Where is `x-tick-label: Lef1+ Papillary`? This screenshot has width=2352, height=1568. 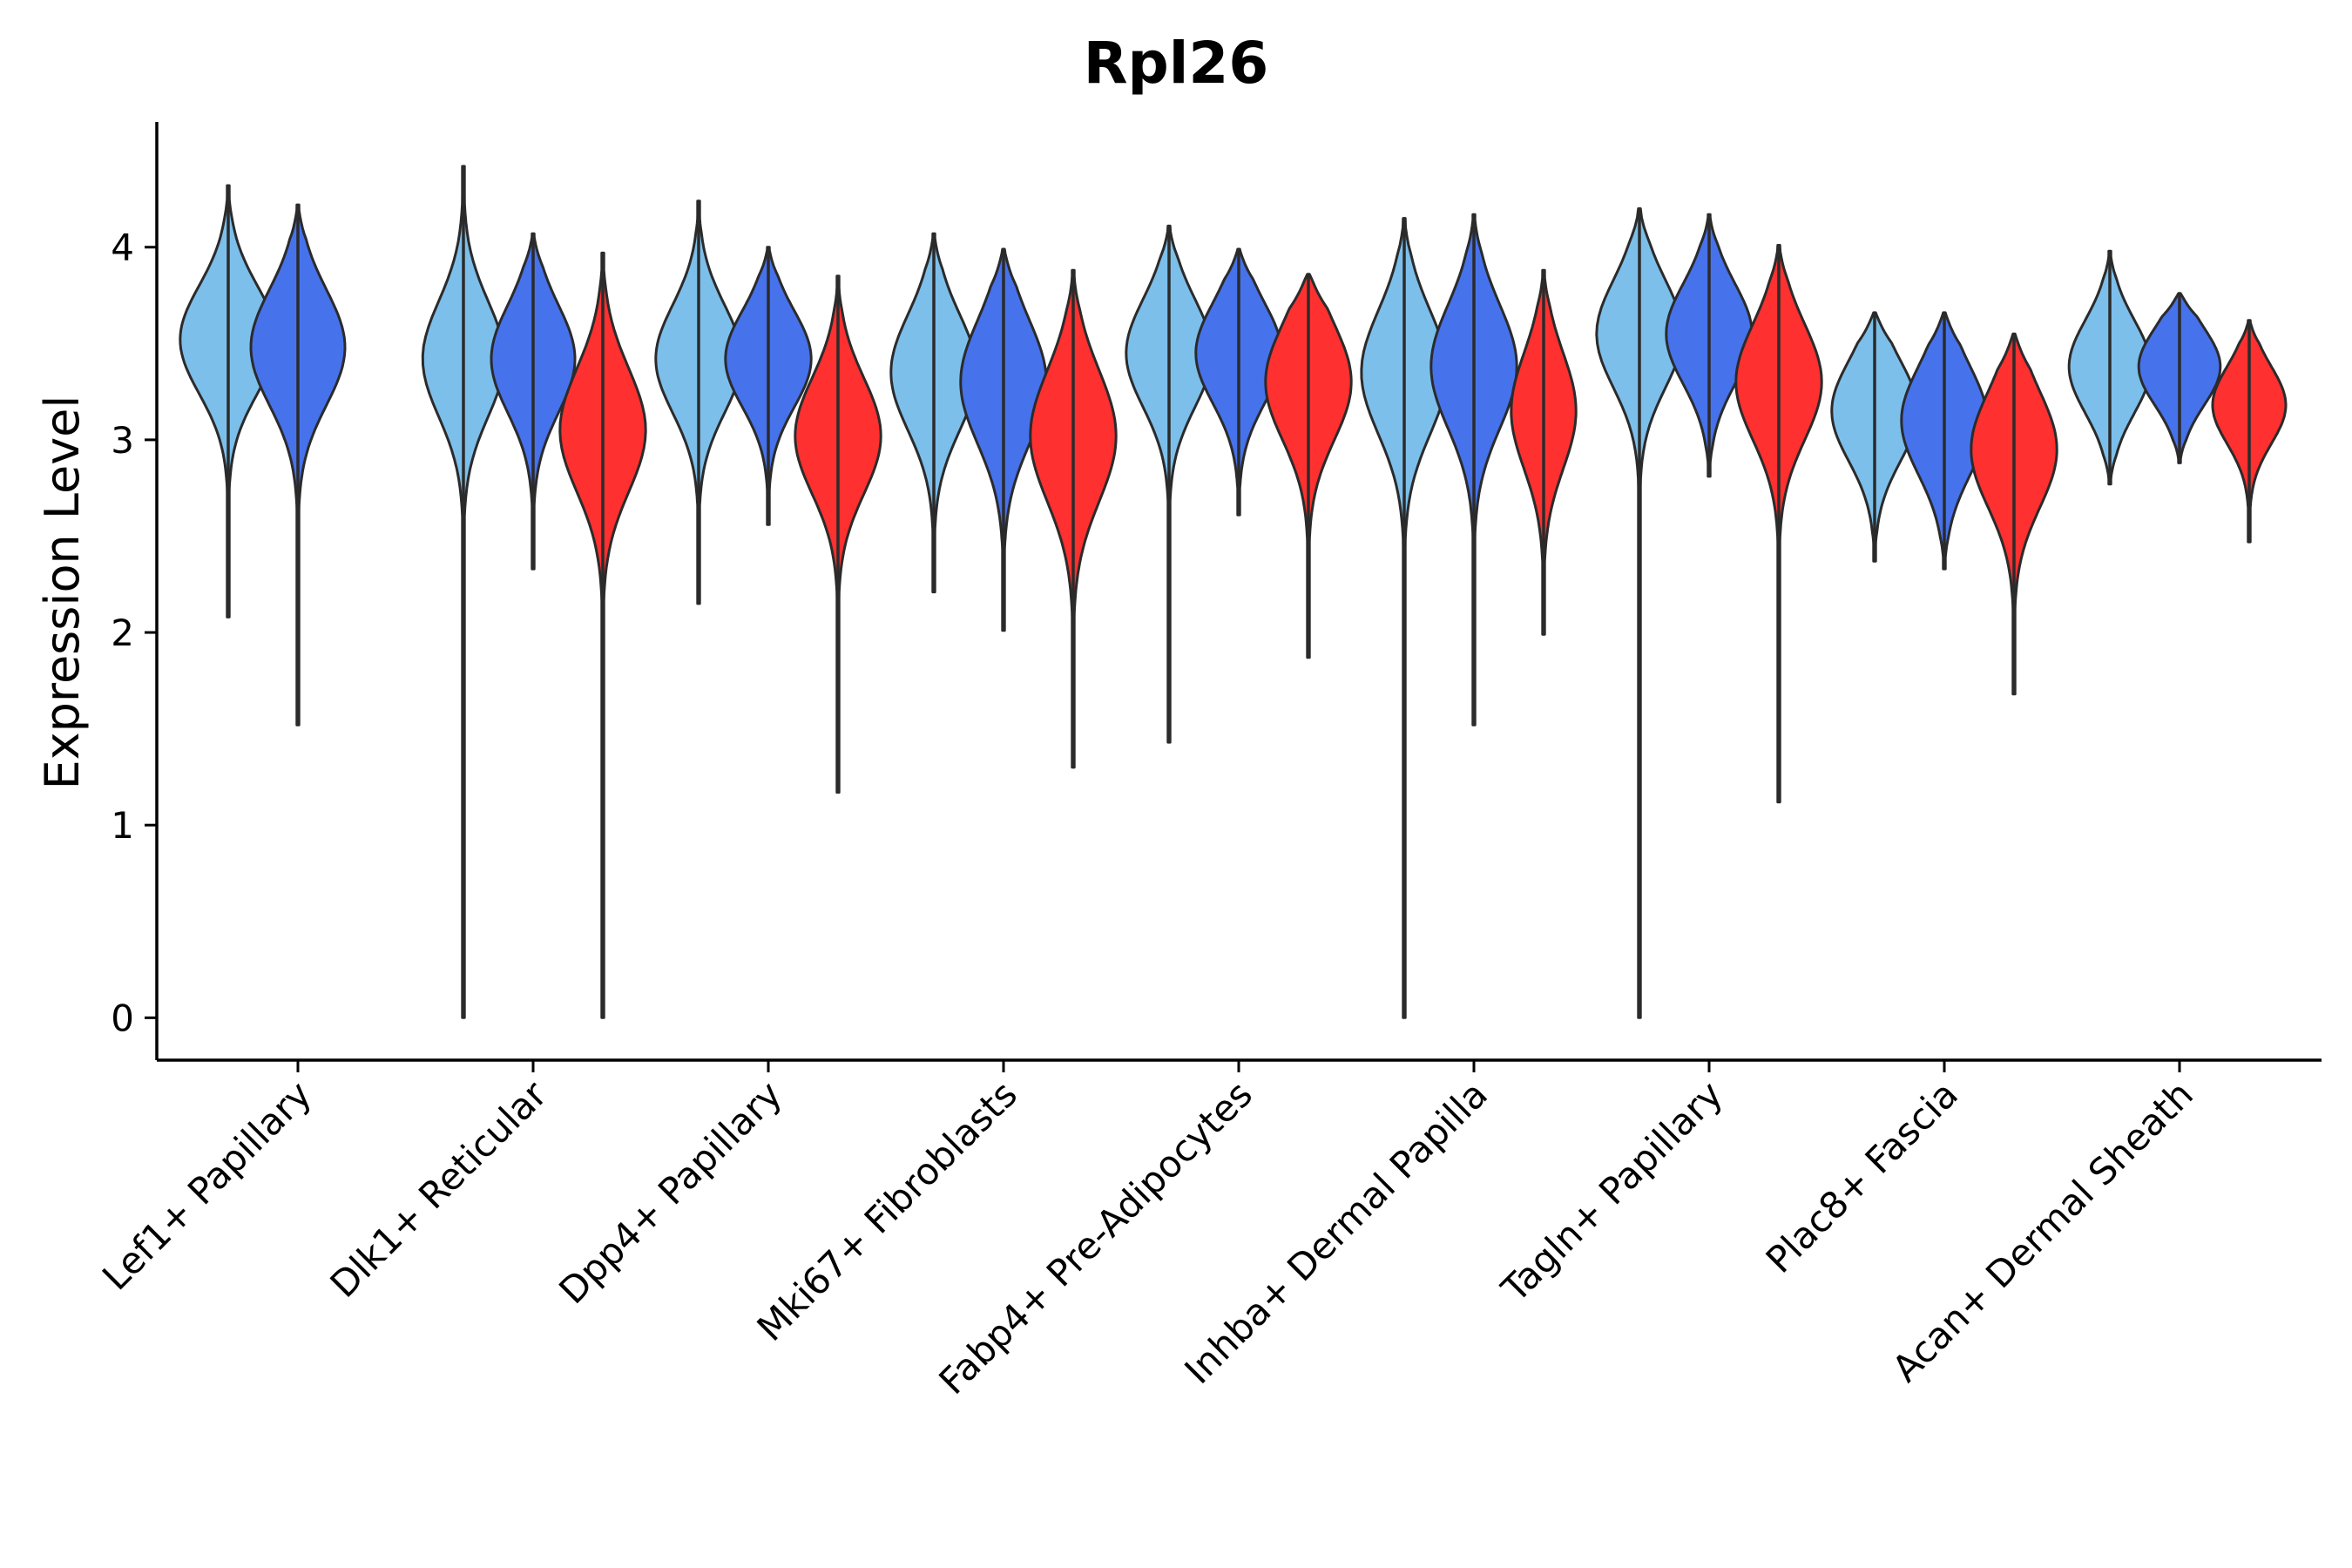 x-tick-label: Lef1+ Papillary is located at coordinates (207, 1185).